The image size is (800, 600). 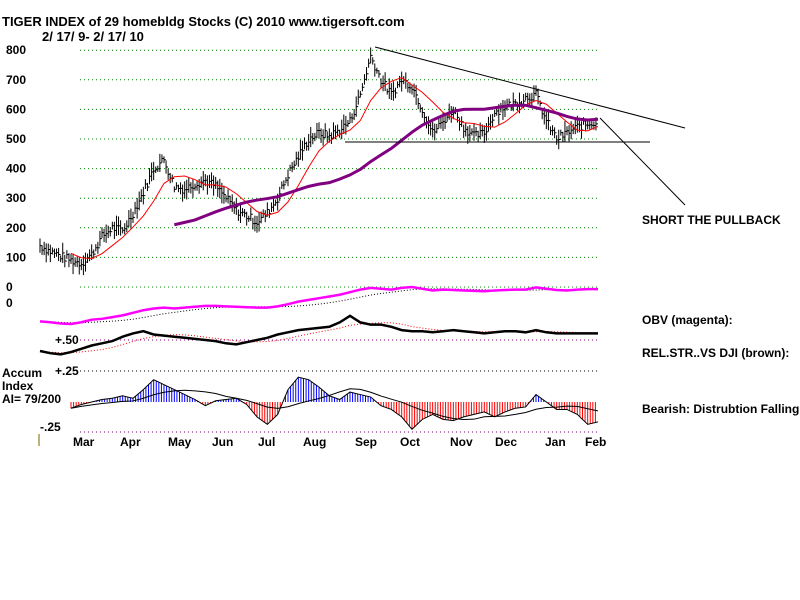 I want to click on accum-index-line, so click(x=334, y=403).